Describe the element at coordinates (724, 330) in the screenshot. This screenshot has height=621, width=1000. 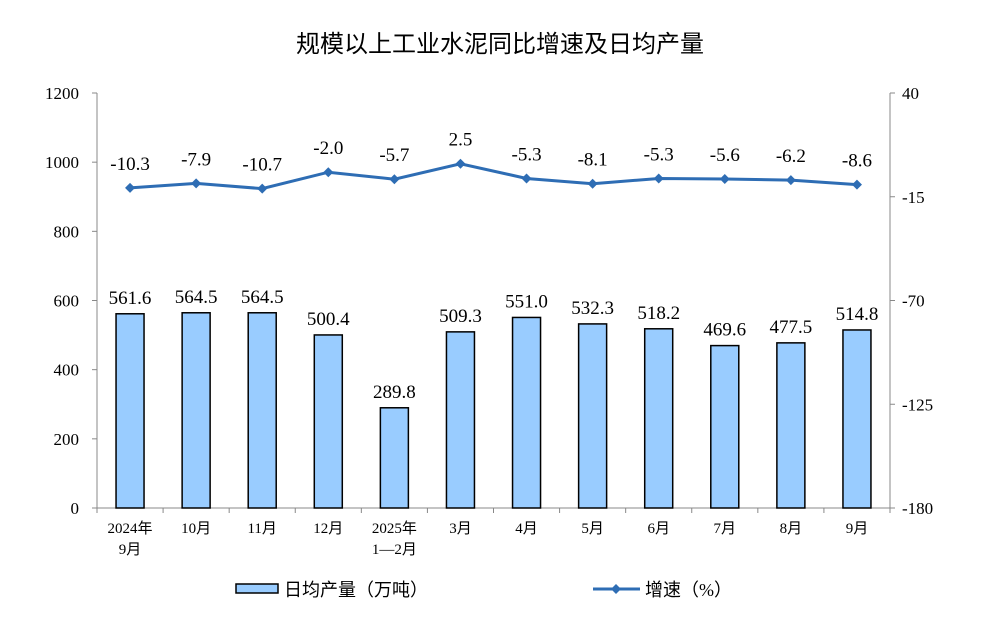
I see `bar-data-label: 469.6` at that location.